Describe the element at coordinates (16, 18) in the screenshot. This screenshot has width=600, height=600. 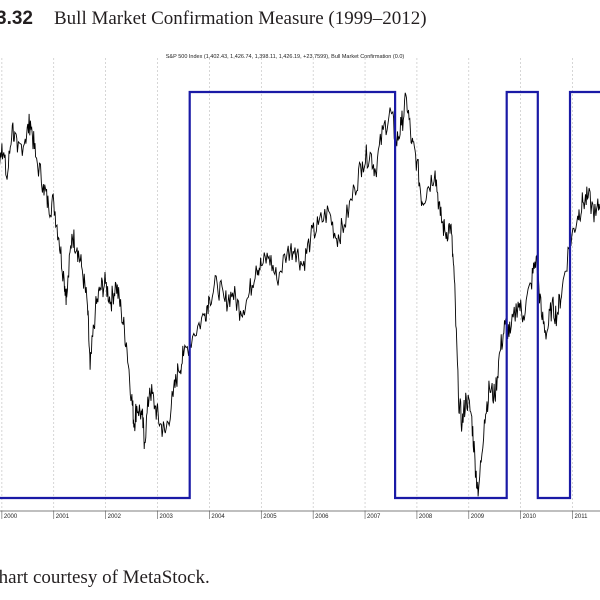
I see `figure-number: 3.32` at that location.